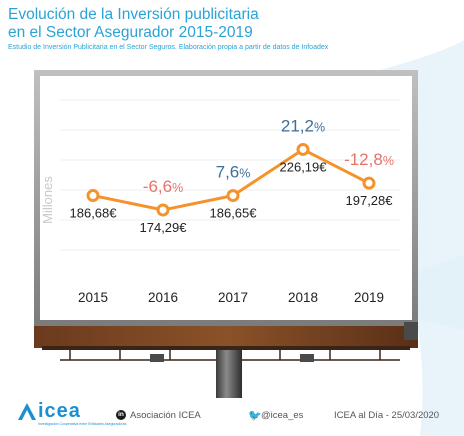  I want to click on data-point-2019, so click(369, 183).